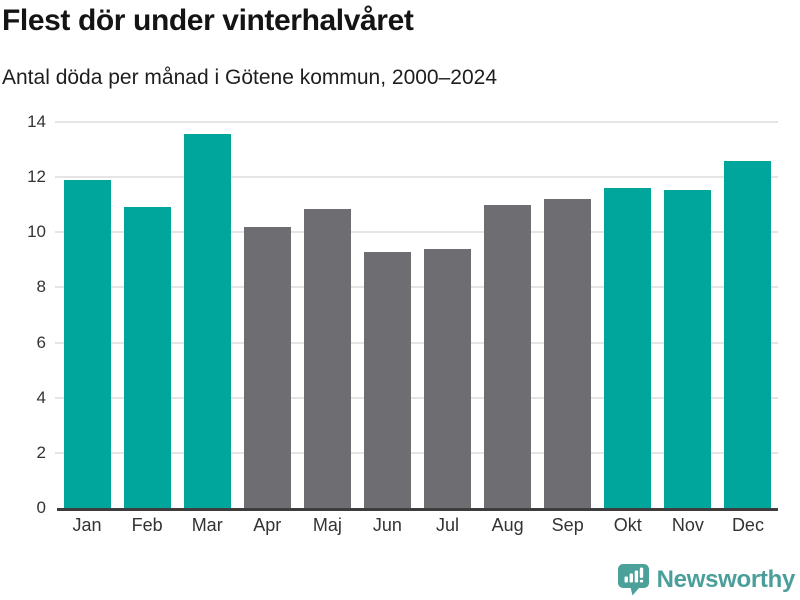 Image resolution: width=800 pixels, height=600 pixels. What do you see at coordinates (207, 525) in the screenshot?
I see `x-axis-label-mar: Mar` at bounding box center [207, 525].